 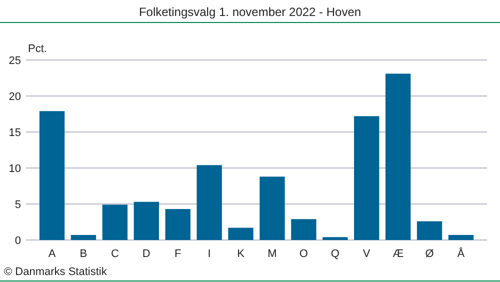 I want to click on x-tick-label: C, so click(x=114, y=254).